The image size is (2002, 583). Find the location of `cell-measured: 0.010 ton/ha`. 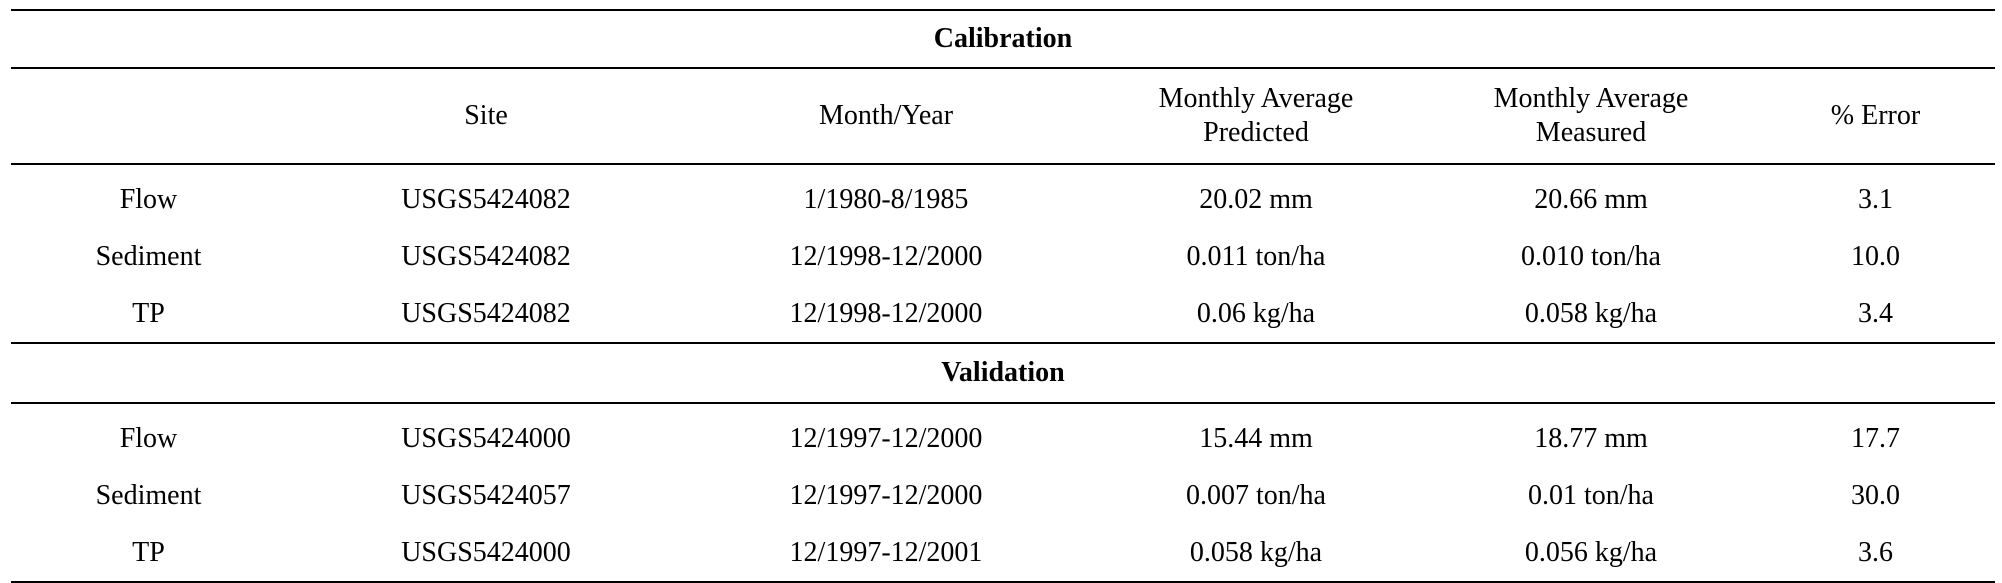

cell-measured: 0.010 ton/ha is located at coordinates (1591, 256).